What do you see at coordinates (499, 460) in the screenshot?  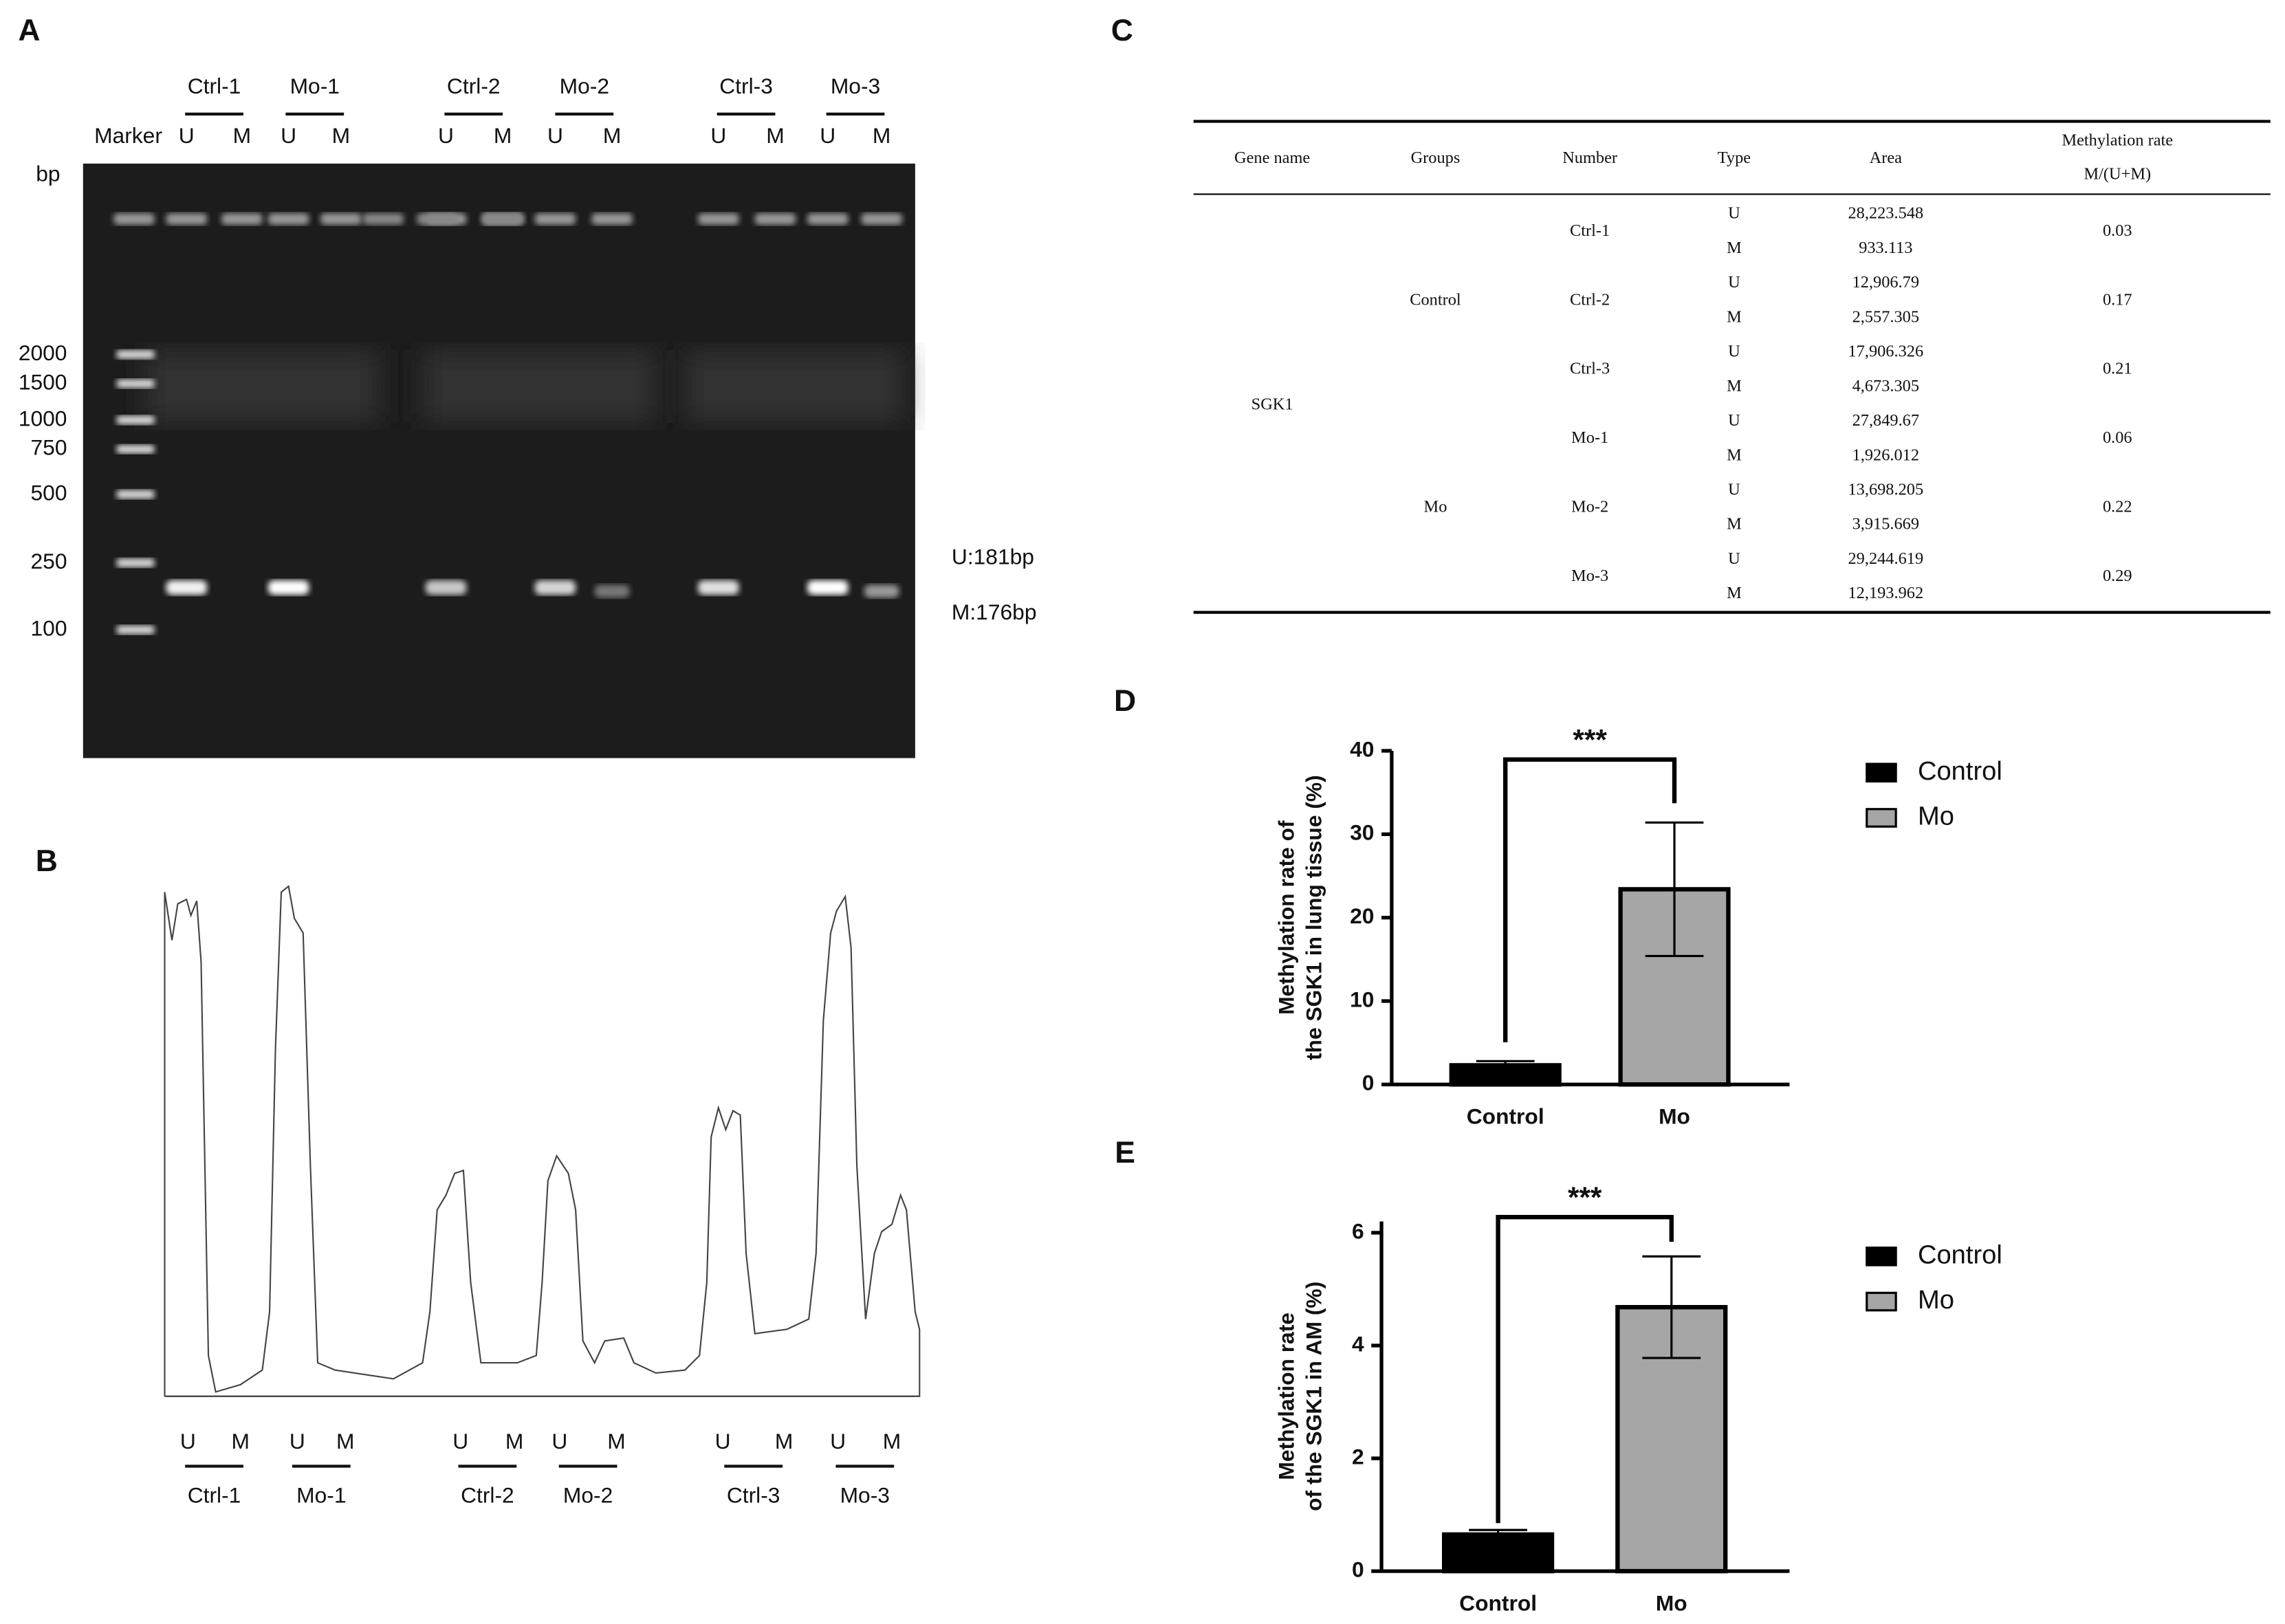 I see `gel-image` at bounding box center [499, 460].